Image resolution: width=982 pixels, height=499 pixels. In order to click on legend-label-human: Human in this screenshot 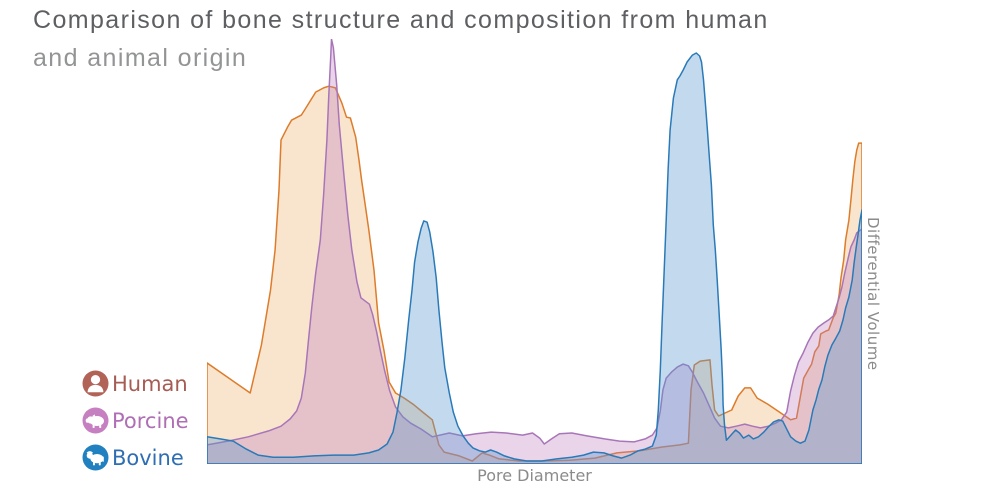, I will do `click(150, 383)`.